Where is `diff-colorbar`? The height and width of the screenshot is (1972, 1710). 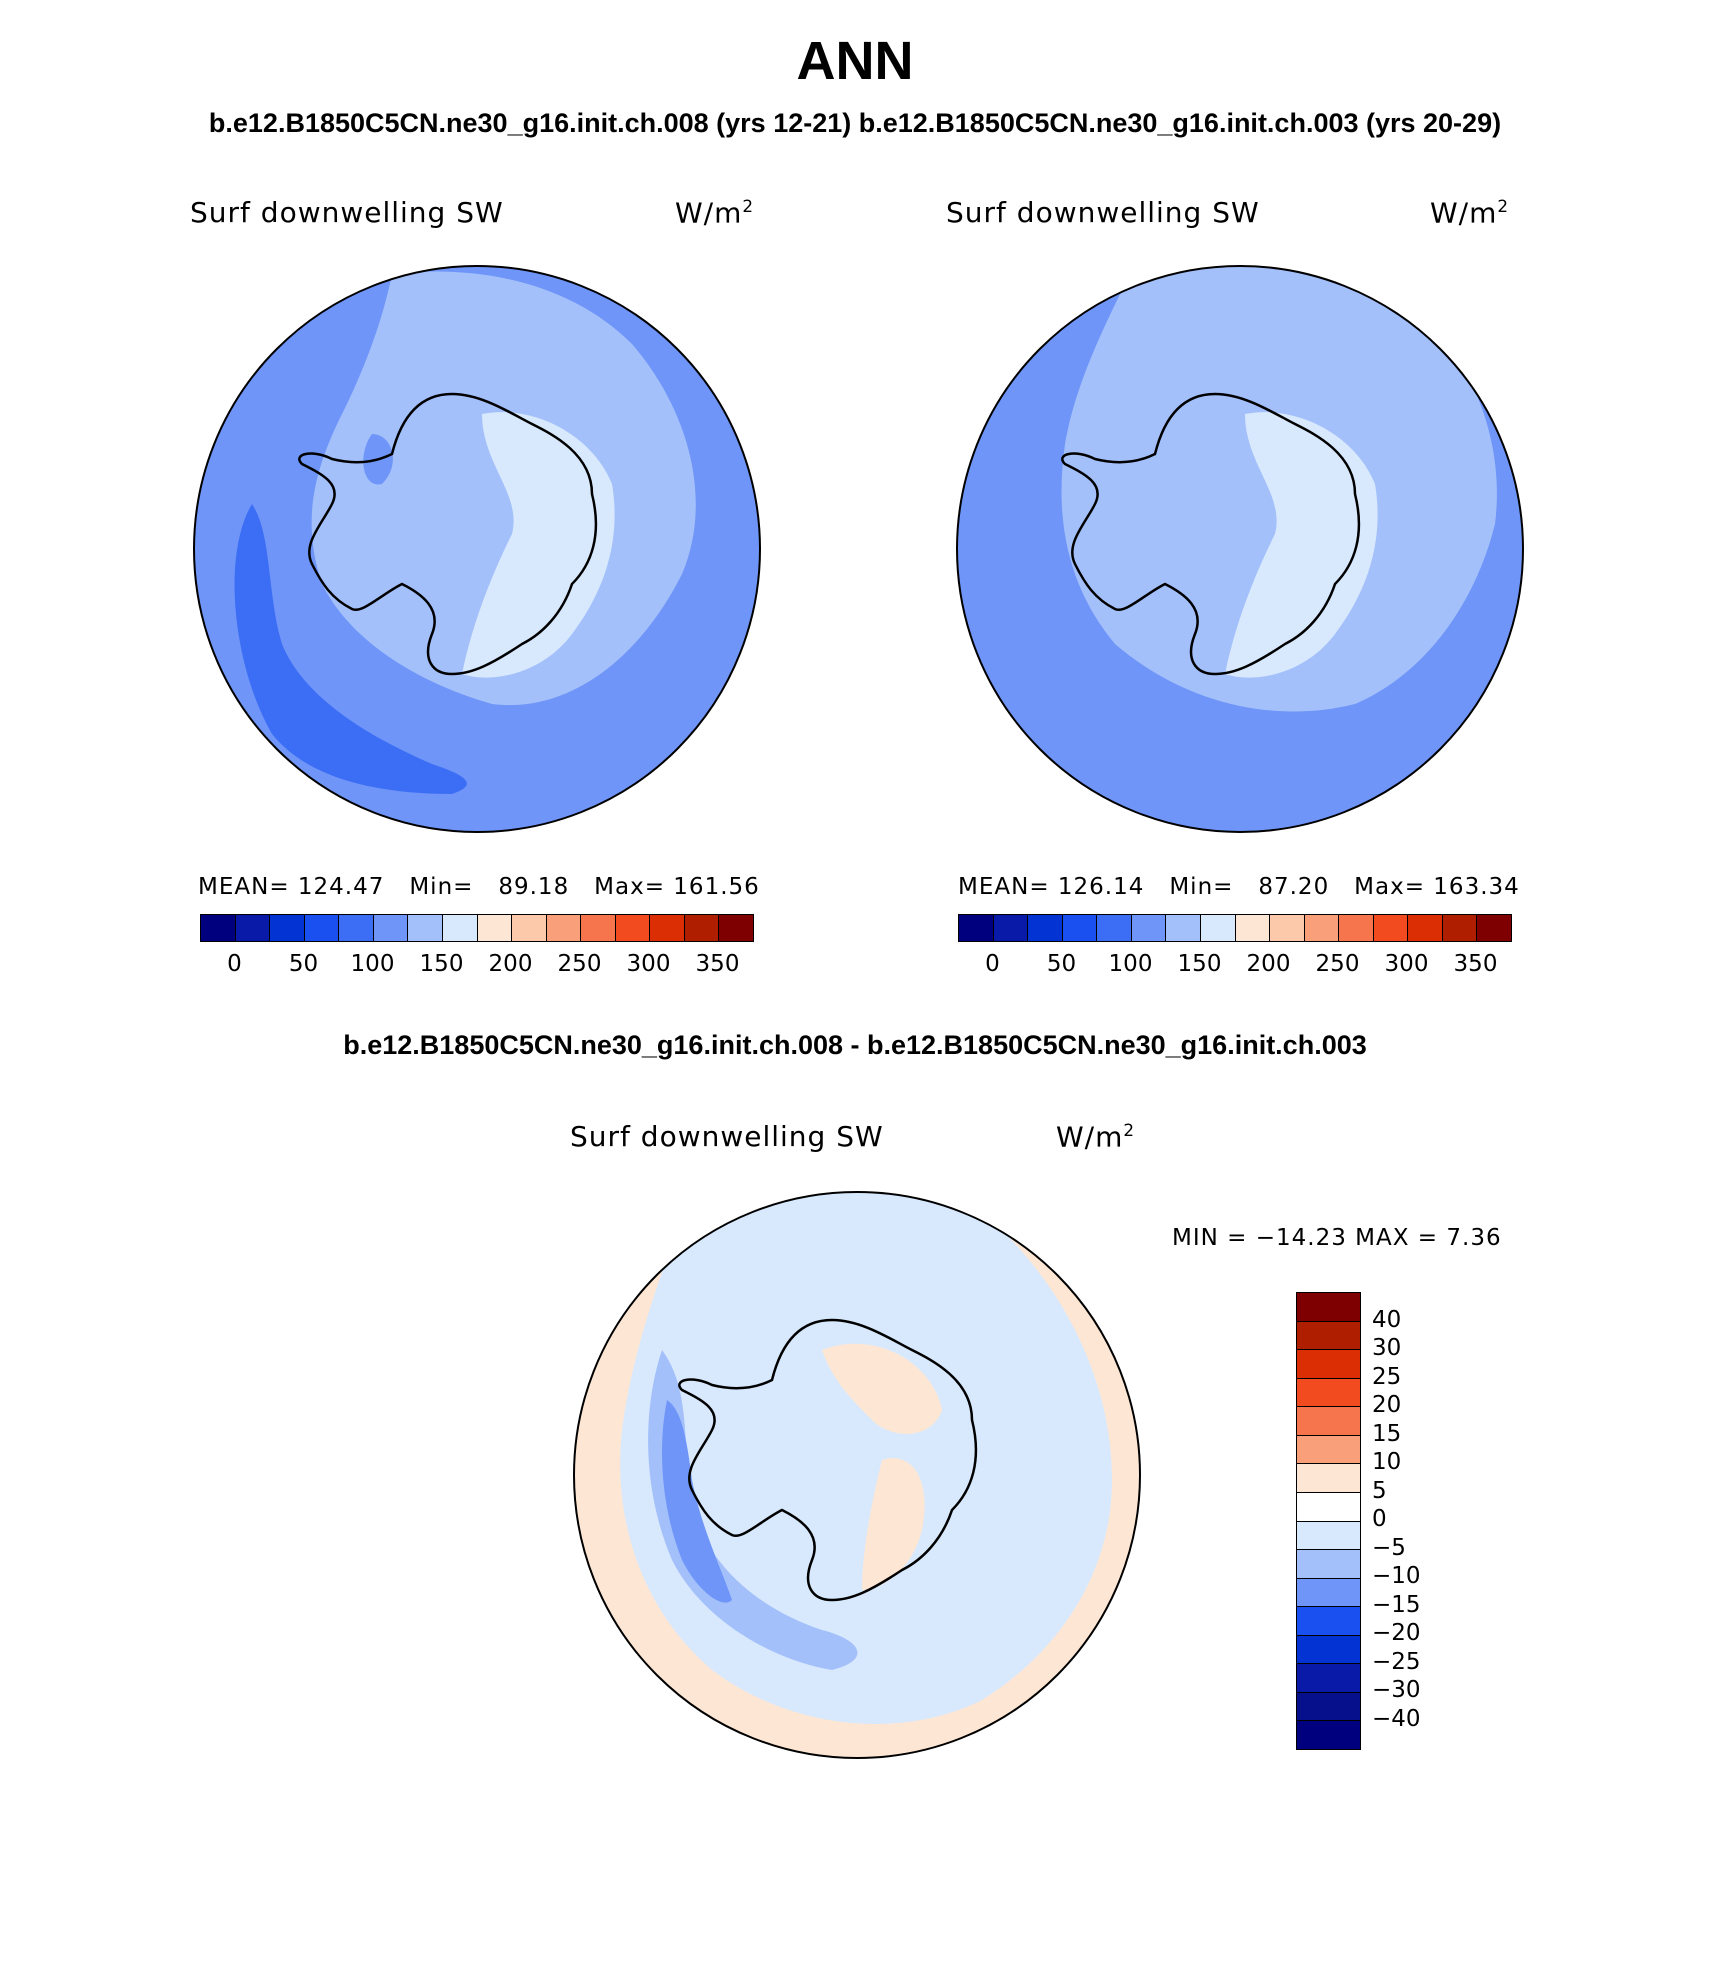 diff-colorbar is located at coordinates (1328, 1521).